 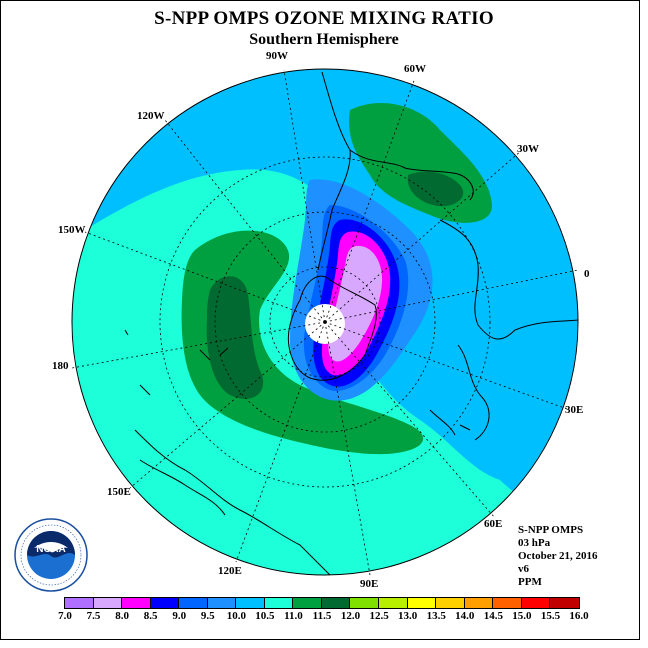 I want to click on lon-label-90e: 90E, so click(x=369, y=584).